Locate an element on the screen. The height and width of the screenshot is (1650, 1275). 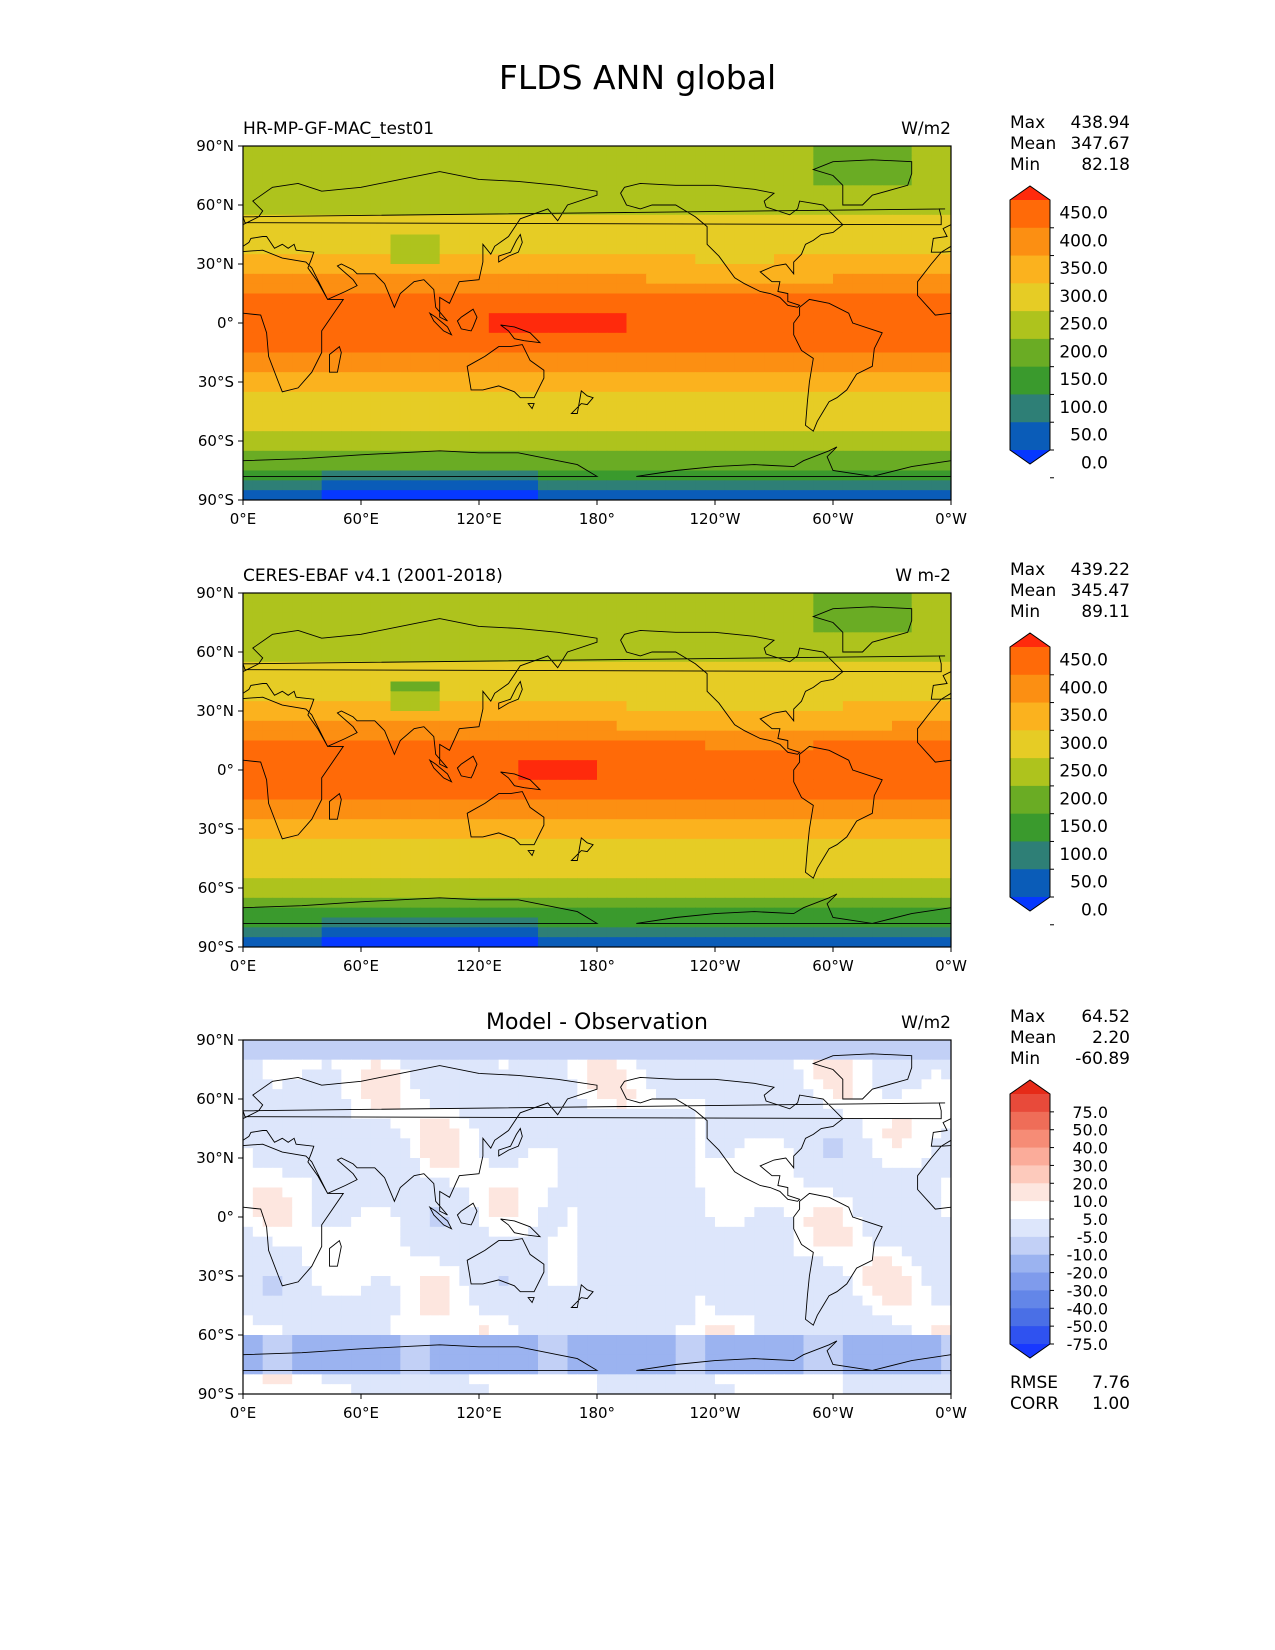
colorbar-tick-label: 100.0 is located at coordinates (1083, 408).